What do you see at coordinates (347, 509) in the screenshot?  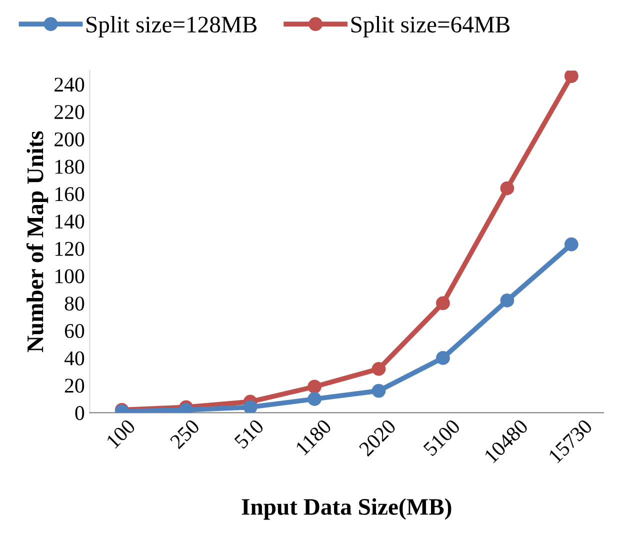 I see `x-axis-title: Input Data Size(MB)` at bounding box center [347, 509].